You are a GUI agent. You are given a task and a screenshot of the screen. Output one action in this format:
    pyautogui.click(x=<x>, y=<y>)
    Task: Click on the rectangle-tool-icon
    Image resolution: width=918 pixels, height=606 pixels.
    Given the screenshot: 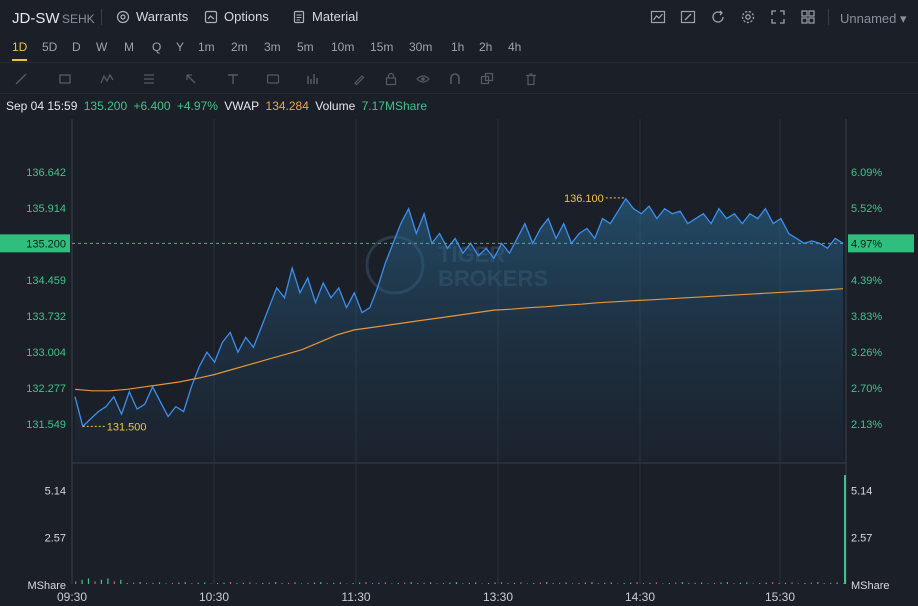 What is the action you would take?
    pyautogui.click(x=65, y=79)
    